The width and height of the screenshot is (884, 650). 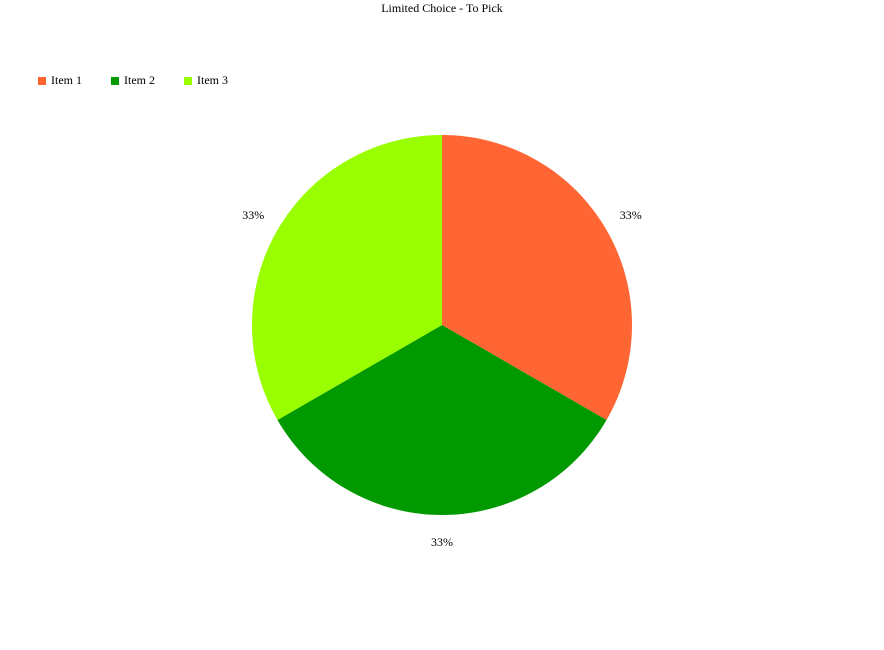 What do you see at coordinates (442, 8) in the screenshot?
I see `chart-title: Limited Choice - To Pick` at bounding box center [442, 8].